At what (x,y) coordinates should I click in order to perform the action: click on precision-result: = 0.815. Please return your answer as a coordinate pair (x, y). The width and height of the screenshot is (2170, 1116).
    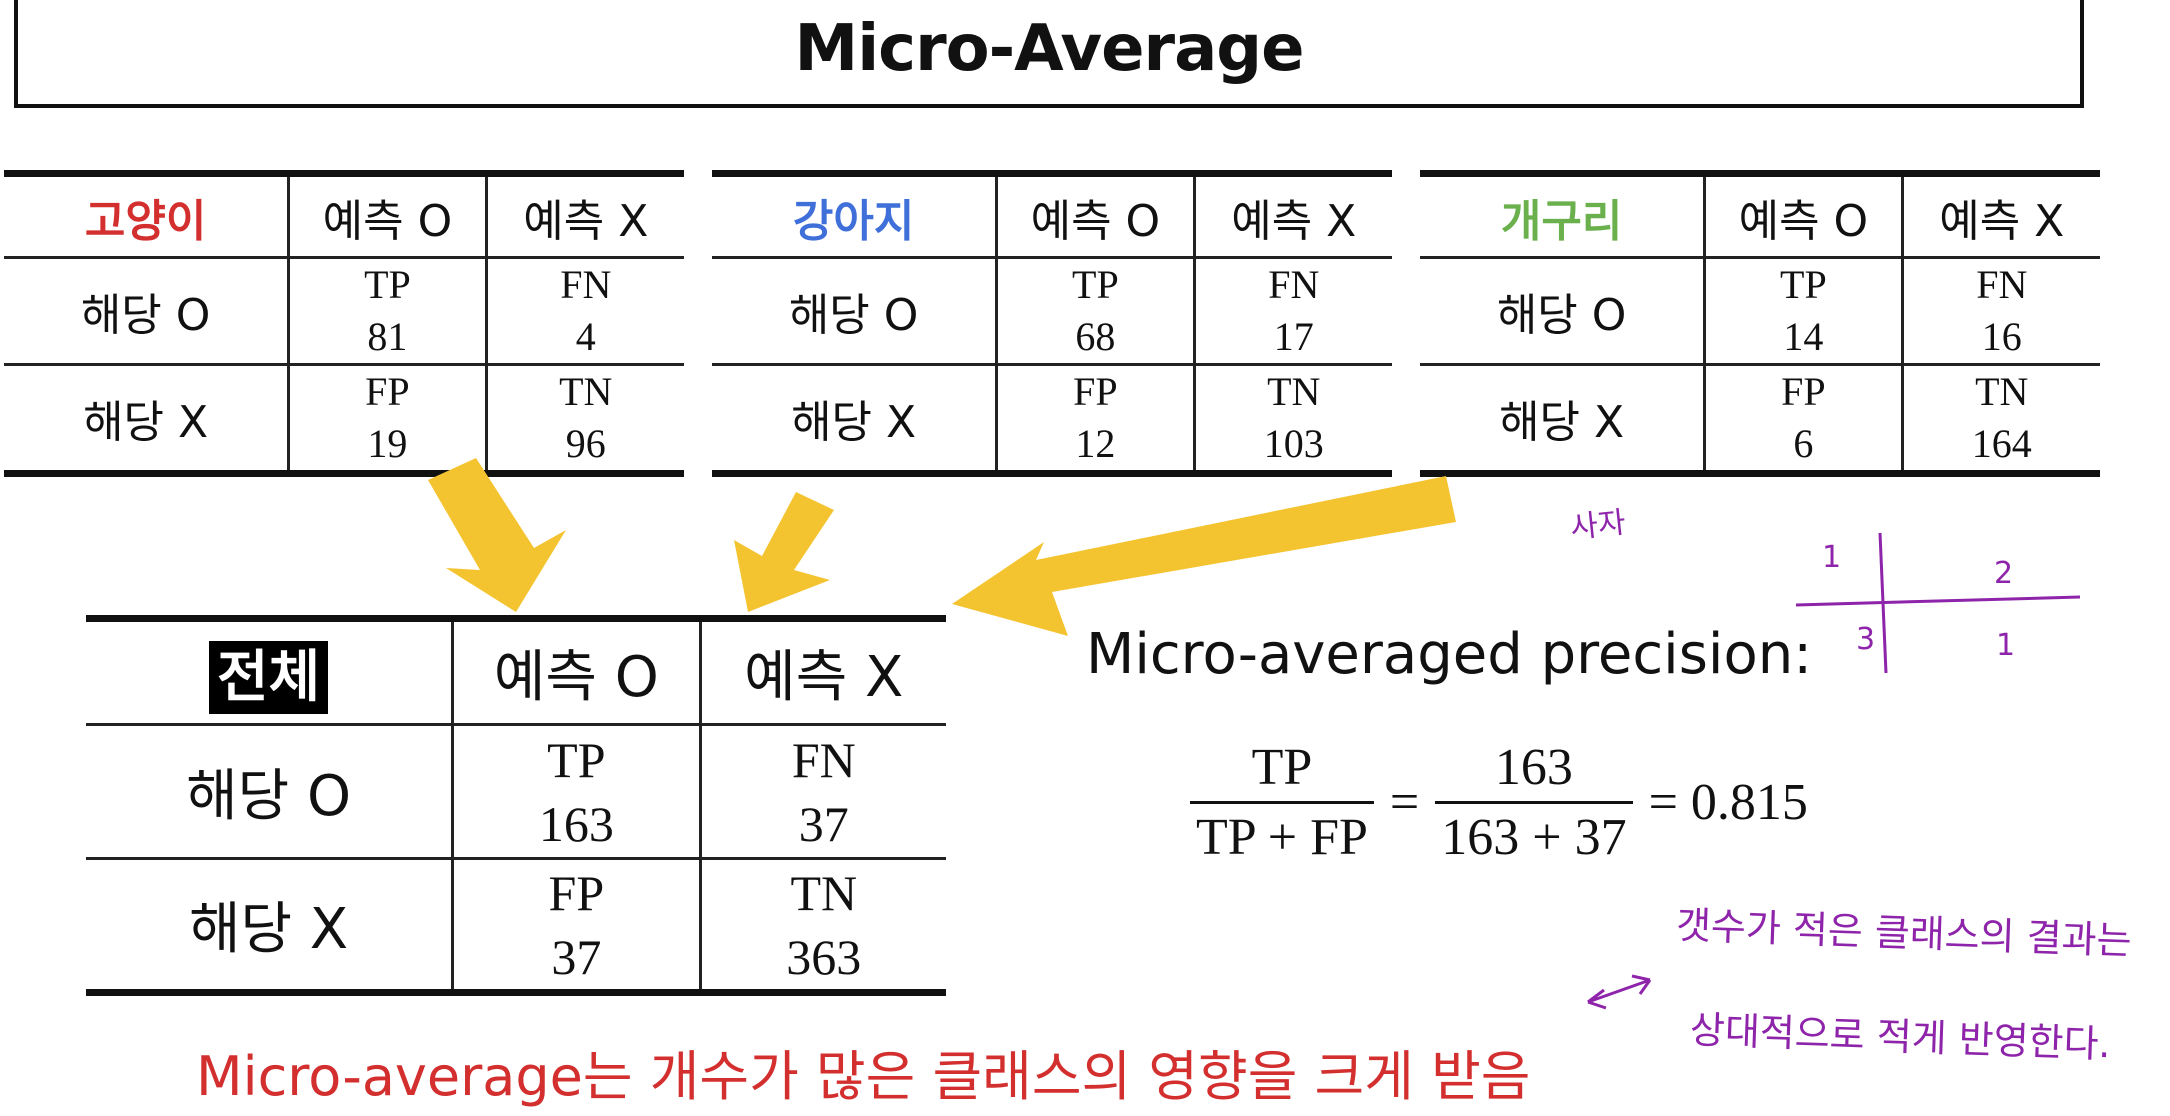
    Looking at the image, I should click on (1728, 802).